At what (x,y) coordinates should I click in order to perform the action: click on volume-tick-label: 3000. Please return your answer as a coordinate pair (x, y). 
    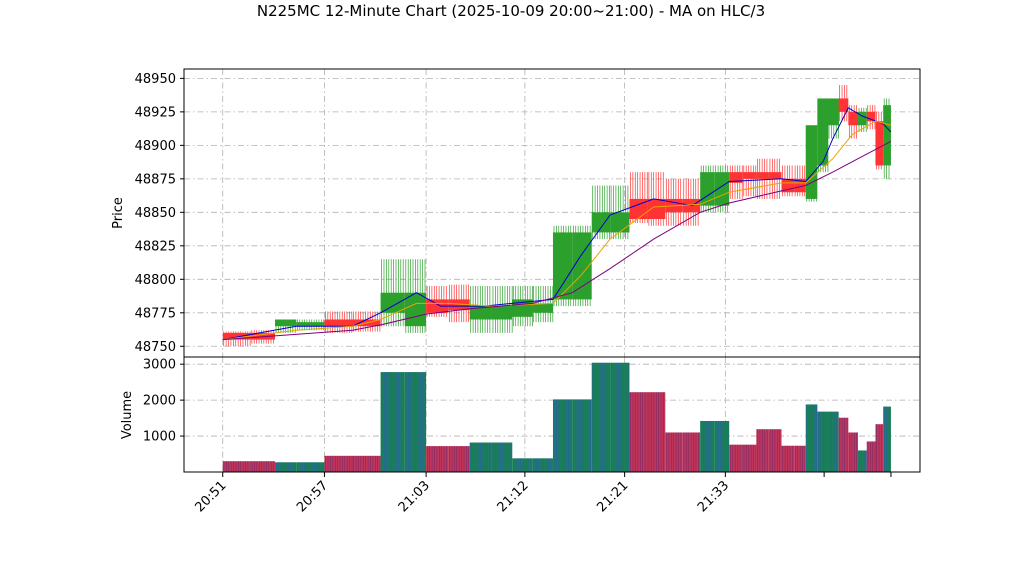
    Looking at the image, I should click on (159, 365).